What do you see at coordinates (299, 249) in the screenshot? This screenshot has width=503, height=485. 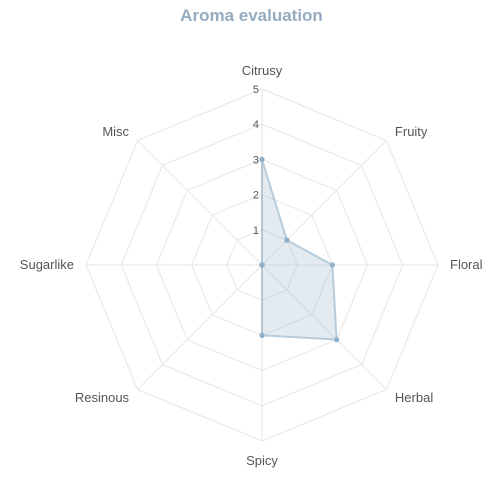 I see `series-layer` at bounding box center [299, 249].